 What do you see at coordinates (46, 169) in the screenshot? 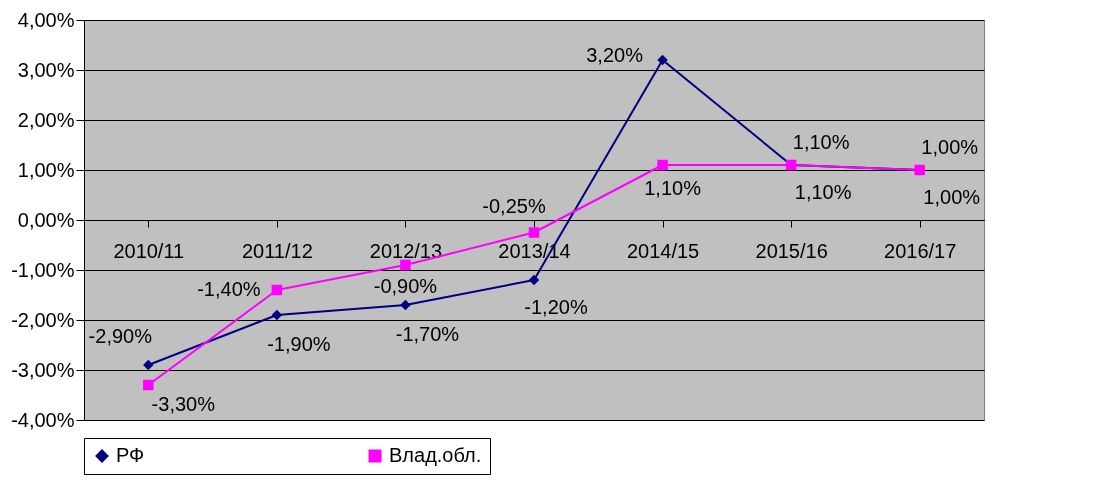
I see `y-tick-label: 1,00%` at bounding box center [46, 169].